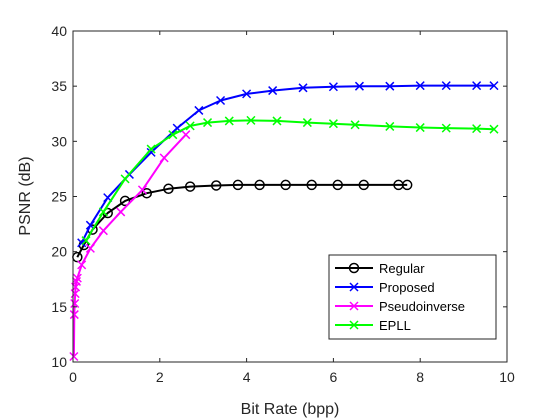  What do you see at coordinates (334, 377) in the screenshot?
I see `x-tick-label: 6` at bounding box center [334, 377].